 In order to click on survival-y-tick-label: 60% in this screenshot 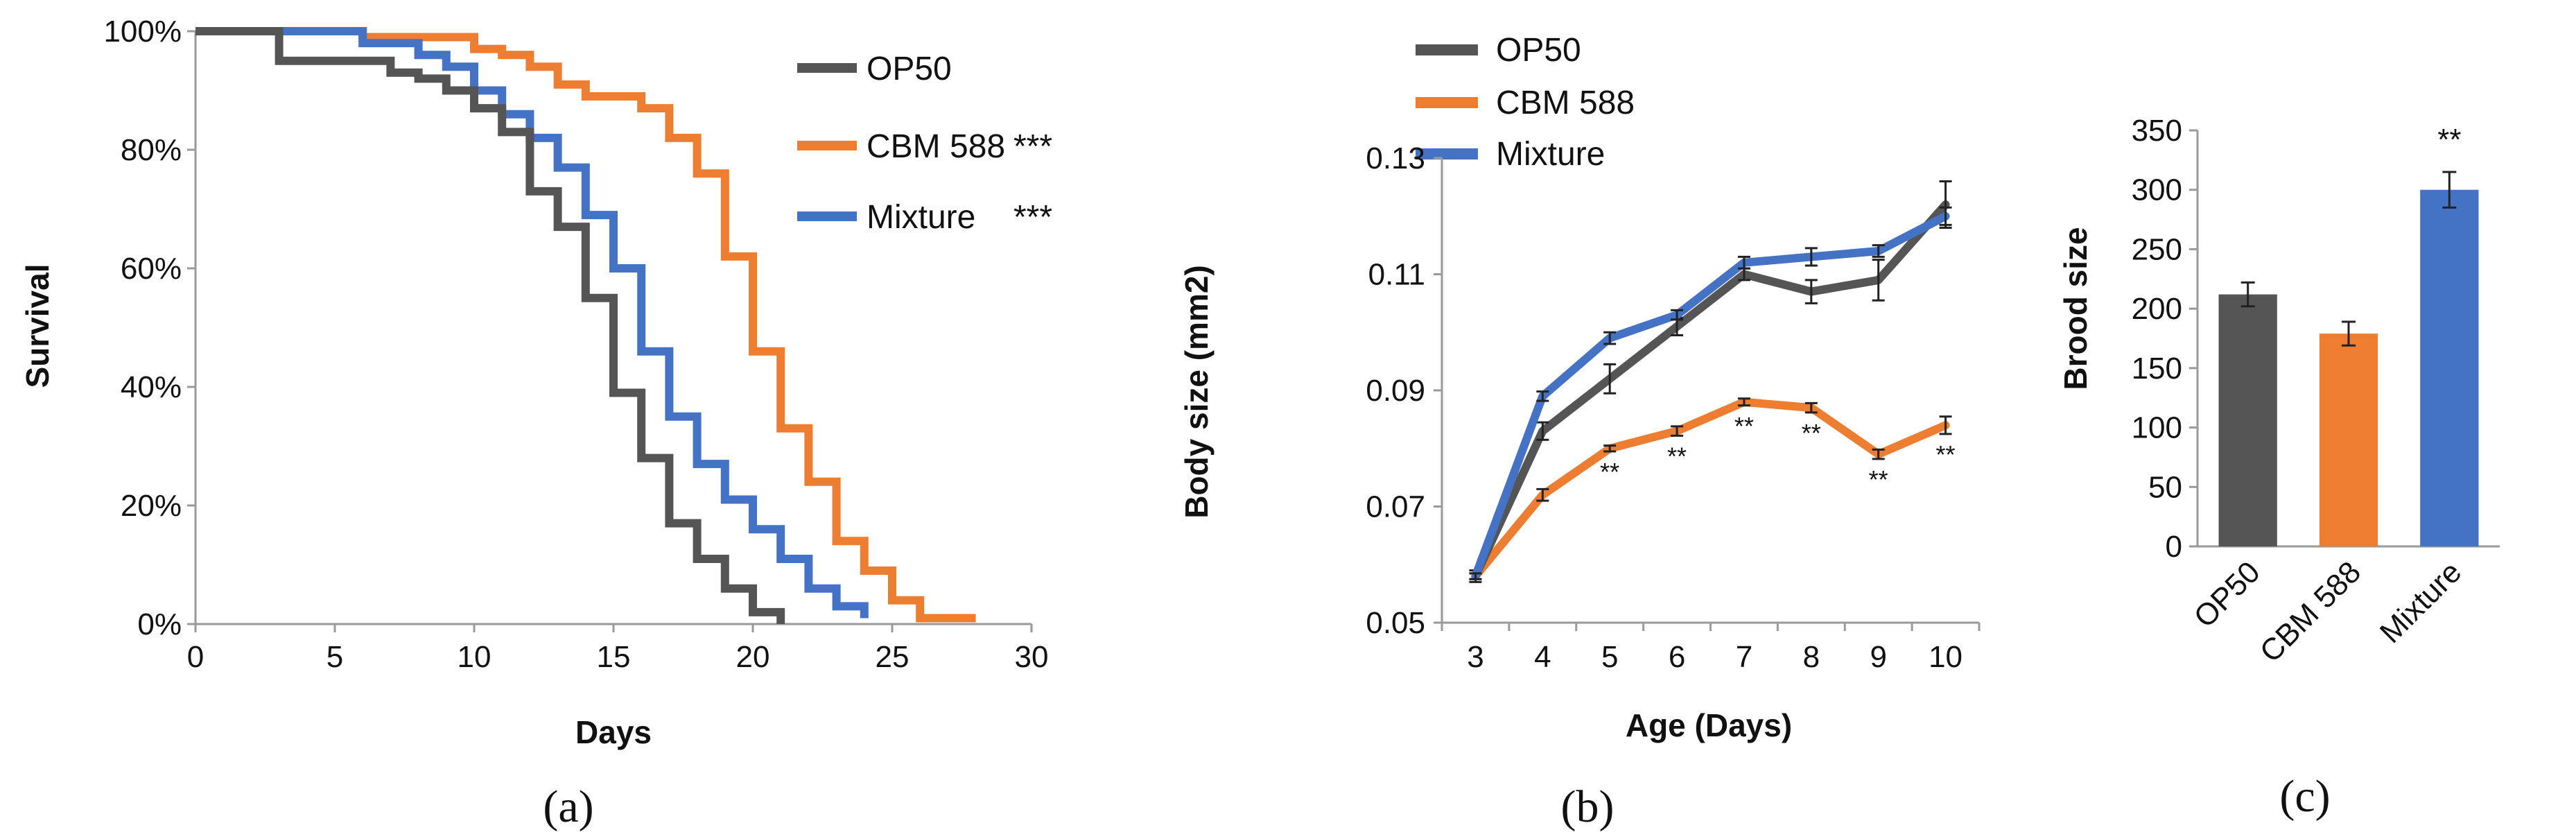, I will do `click(151, 269)`.